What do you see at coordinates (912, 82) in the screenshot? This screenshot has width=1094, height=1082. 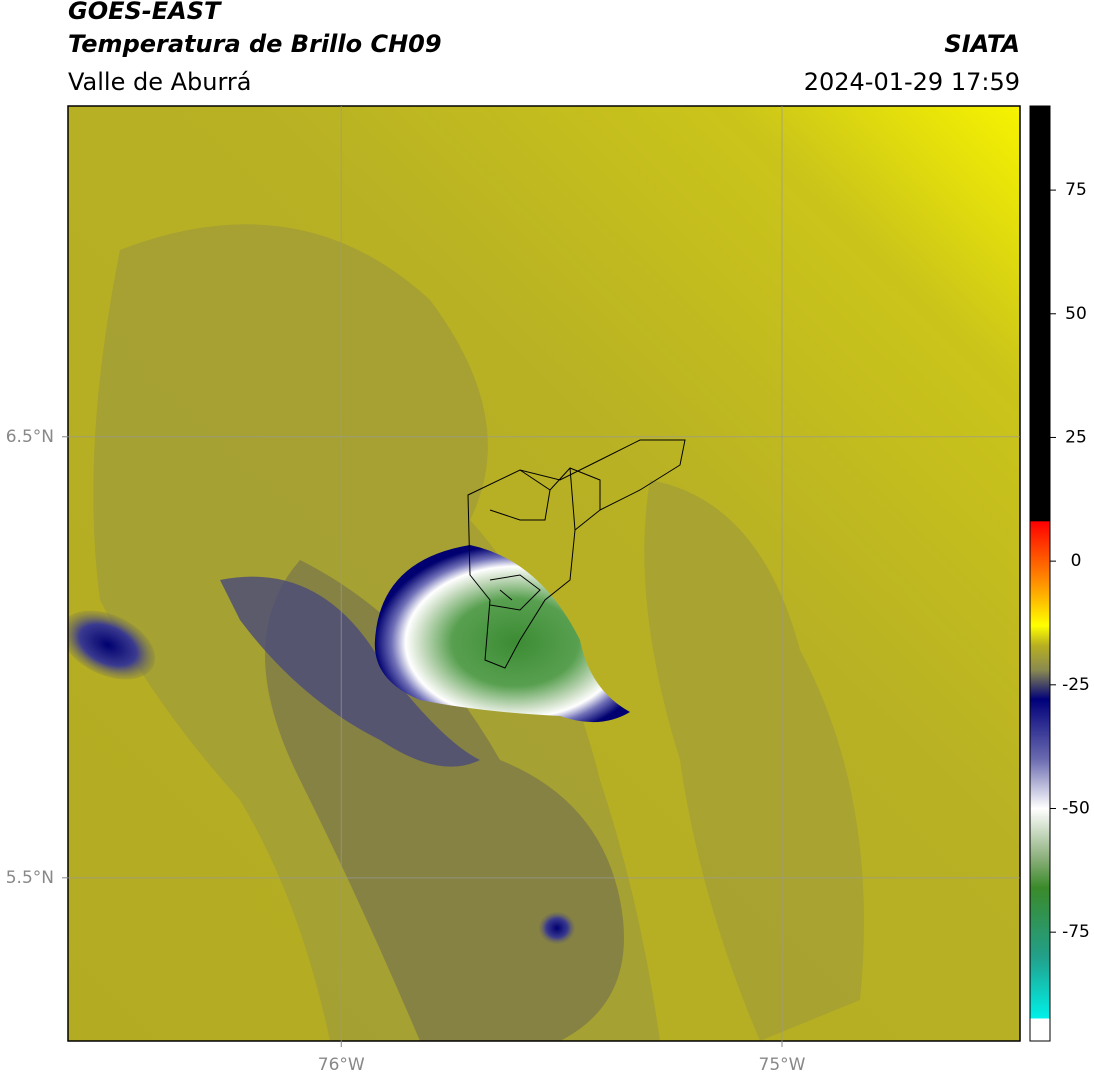 I see `datetime: 2024-01-29 17:59` at bounding box center [912, 82].